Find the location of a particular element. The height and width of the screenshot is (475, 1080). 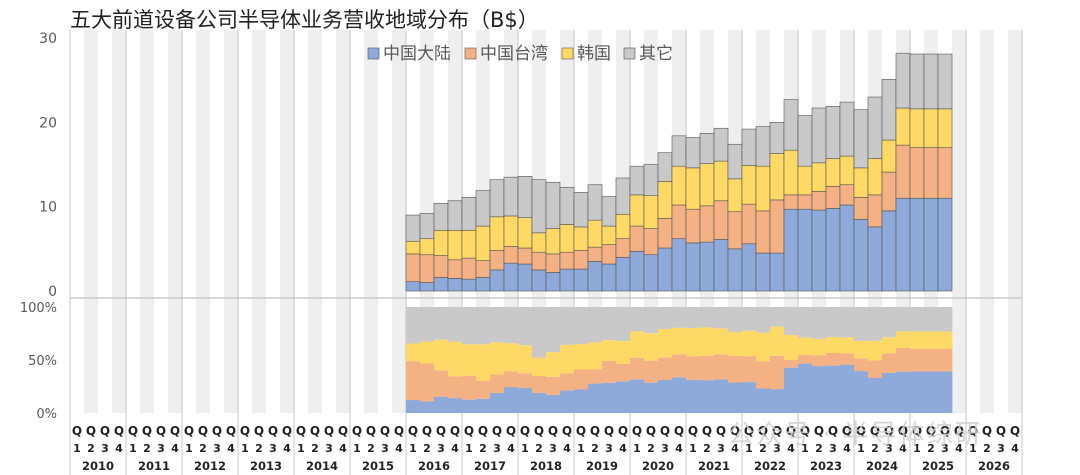

x-tick-year: 2013 is located at coordinates (266, 466).